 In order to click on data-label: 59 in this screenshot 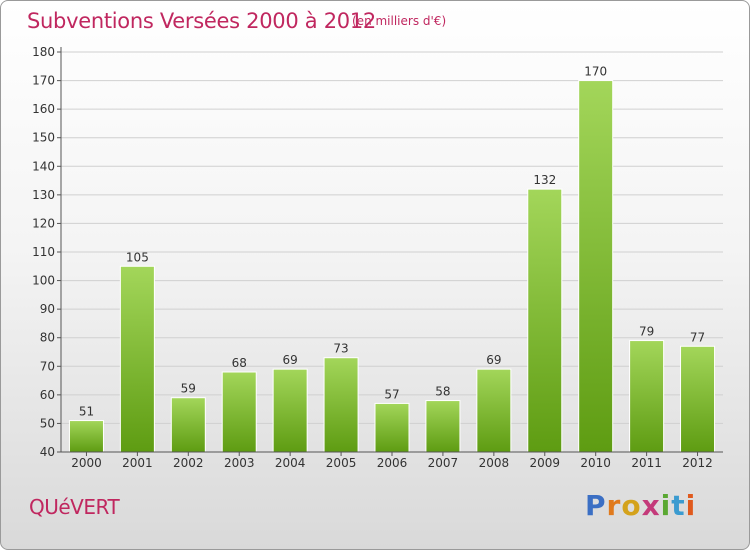, I will do `click(188, 389)`.